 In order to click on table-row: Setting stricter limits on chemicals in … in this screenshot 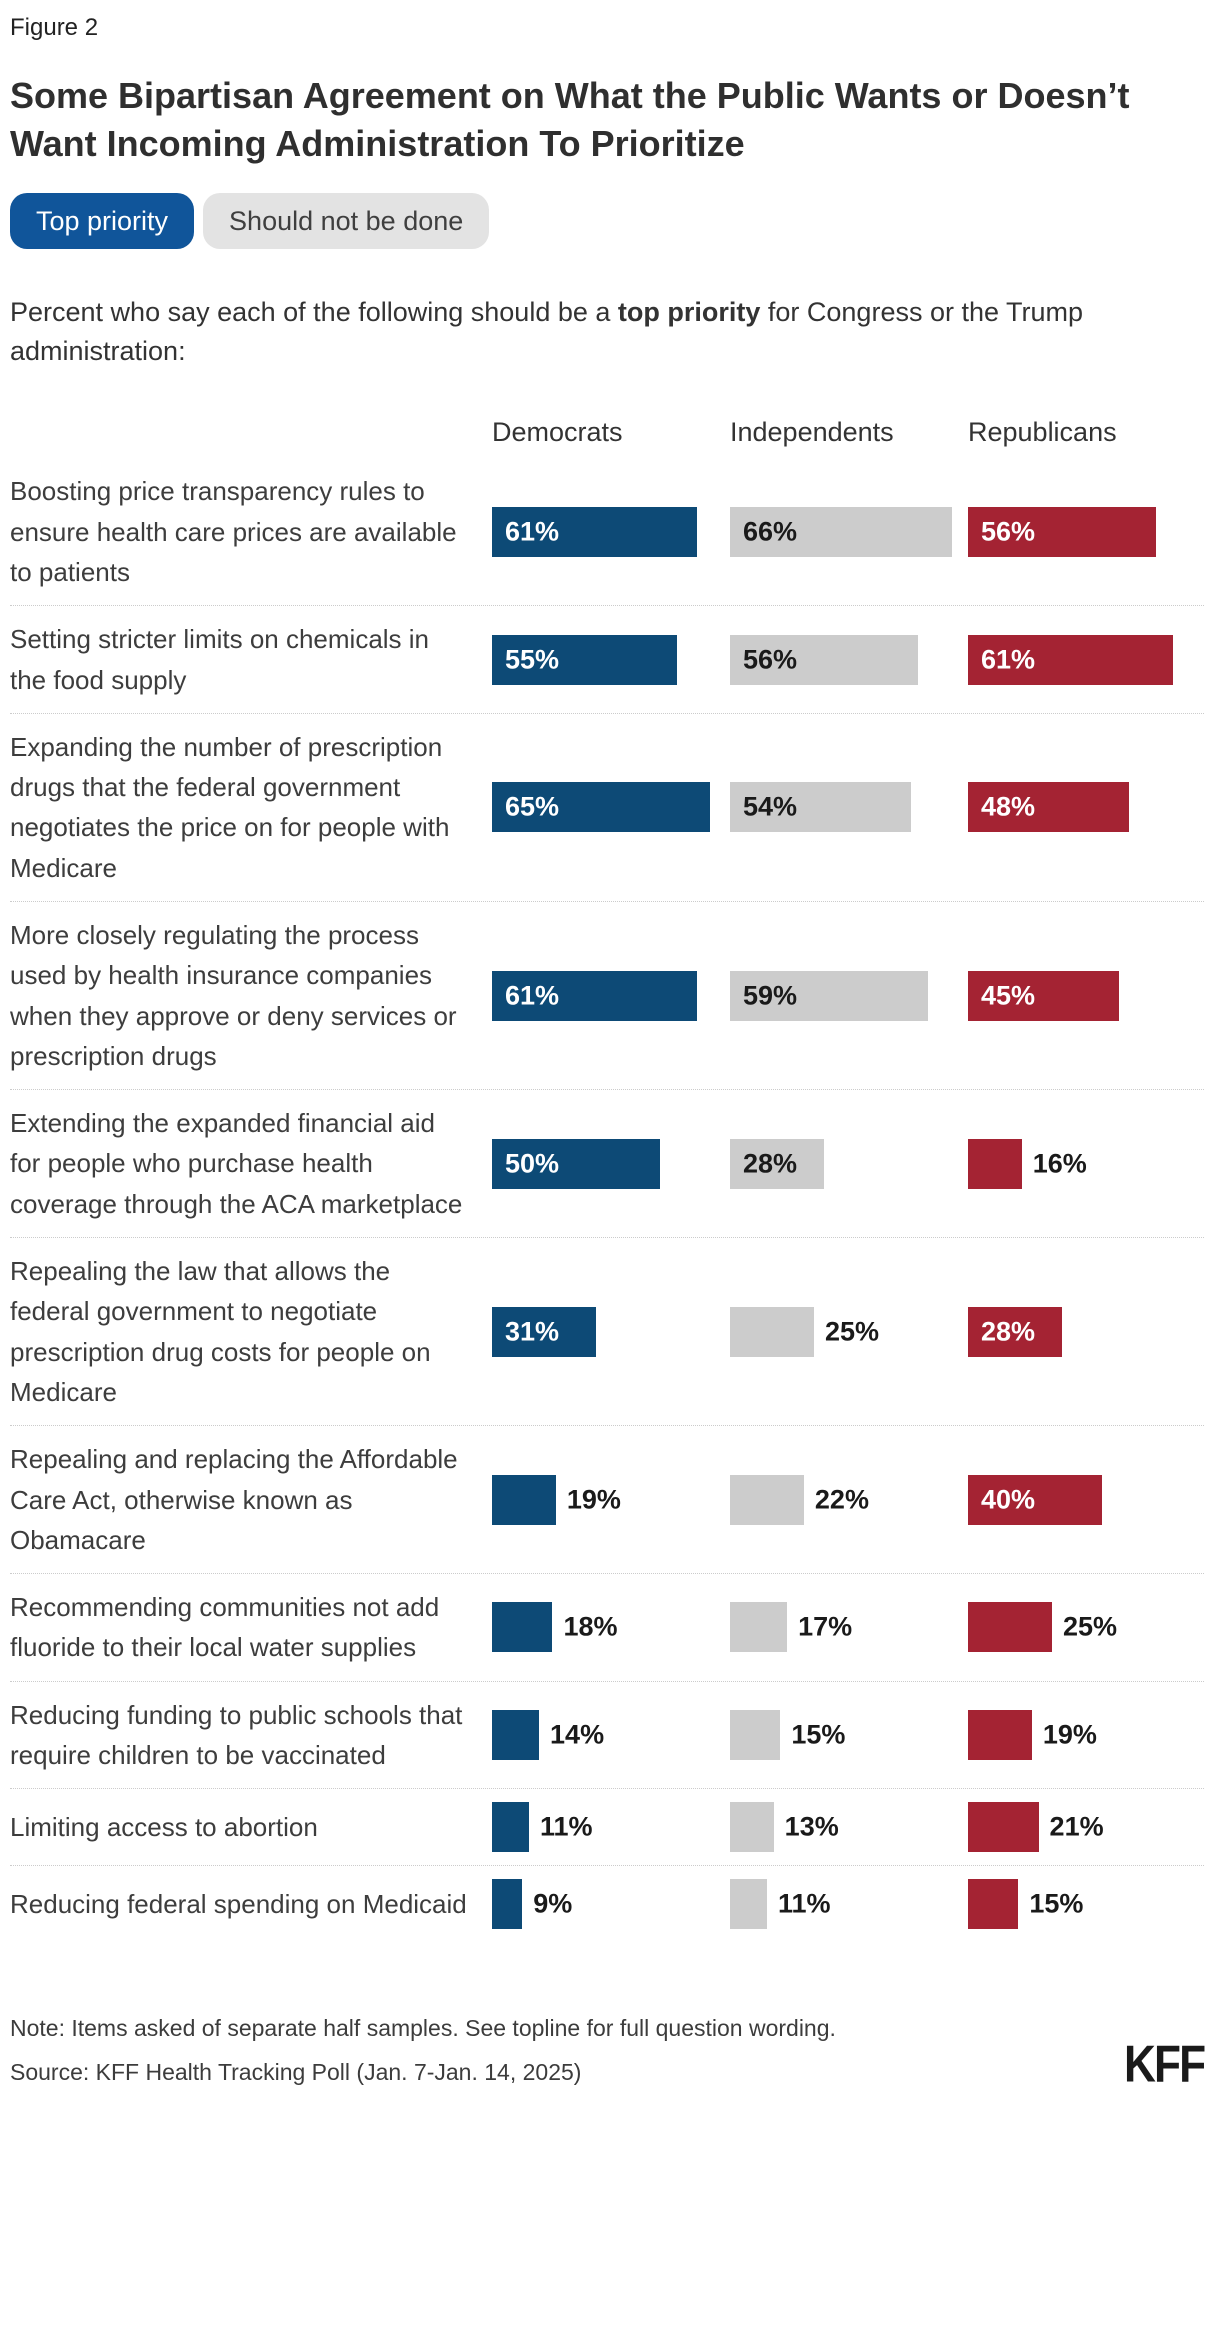, I will do `click(607, 660)`.